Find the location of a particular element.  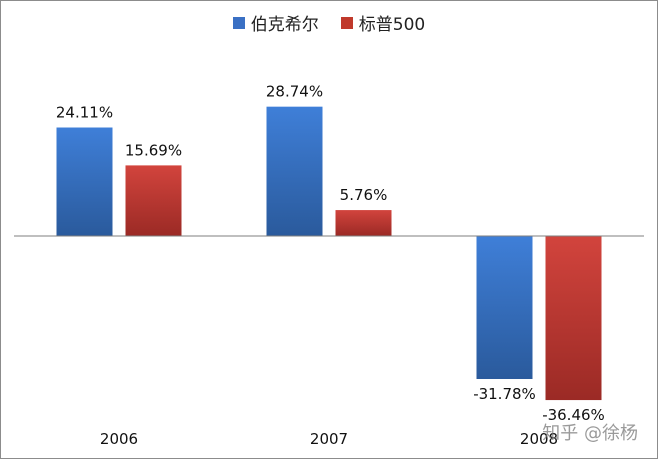

bar-berkshire-2006 is located at coordinates (84, 181).